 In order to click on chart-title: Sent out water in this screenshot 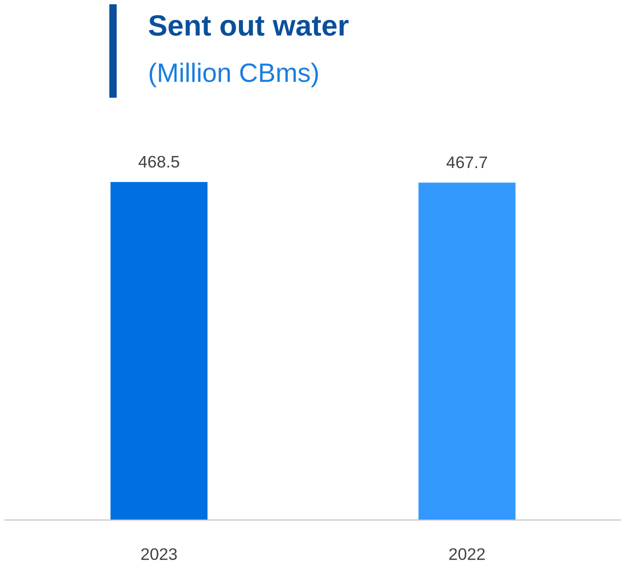, I will do `click(248, 25)`.